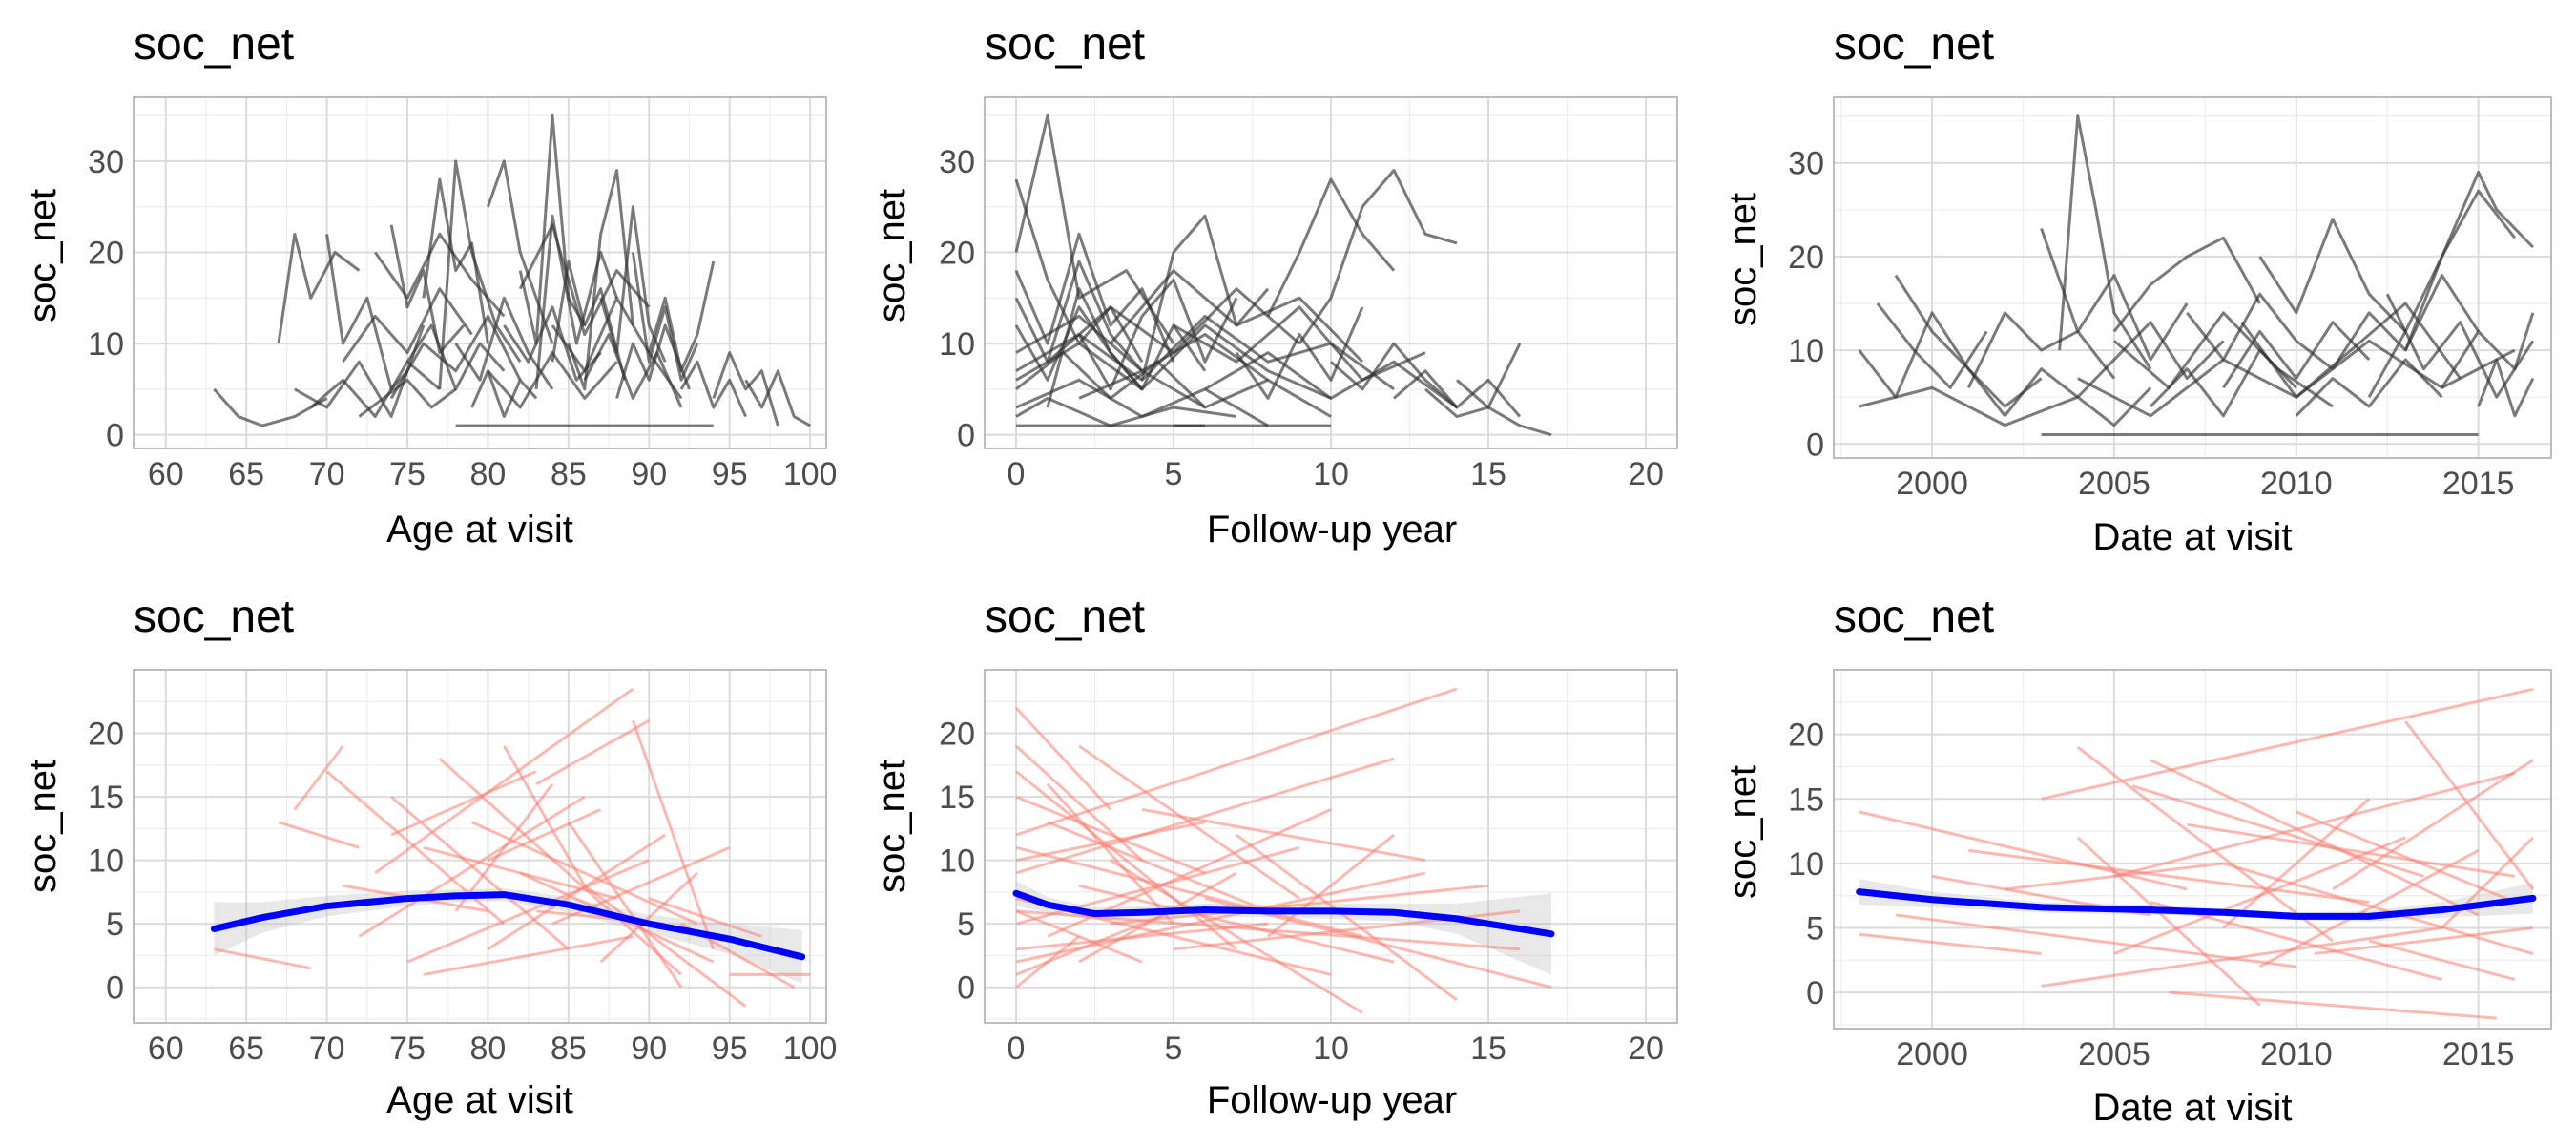  I want to click on plot-area: 60 65 70 75 80 85 90 95 100 0 5 10 15 20, so click(462, 868).